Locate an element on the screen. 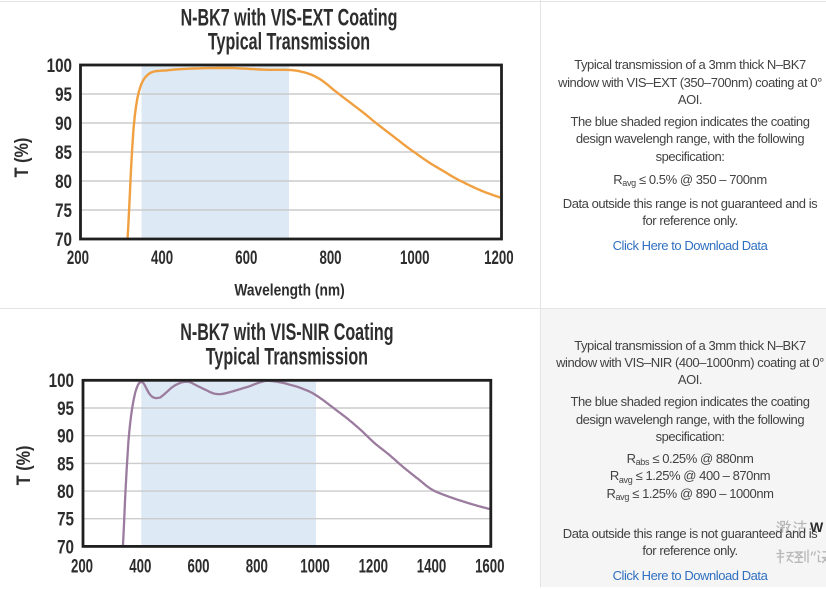 This screenshot has width=826, height=589. svg-text: N-BK7 with VIS-NIR Coating is located at coordinates (286, 333).